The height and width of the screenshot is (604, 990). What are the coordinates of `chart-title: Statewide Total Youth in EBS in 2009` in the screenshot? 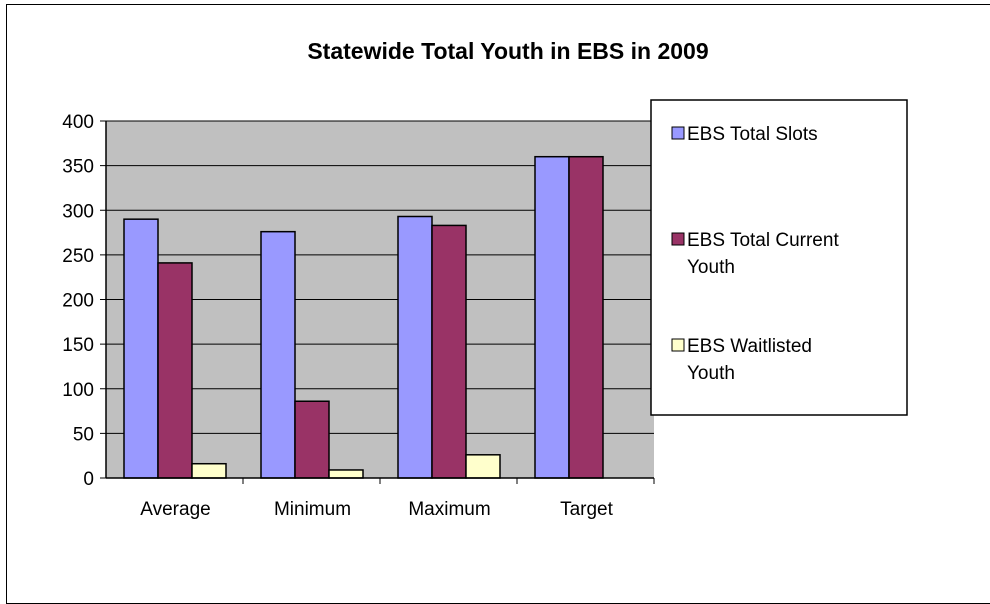 It's located at (507, 51).